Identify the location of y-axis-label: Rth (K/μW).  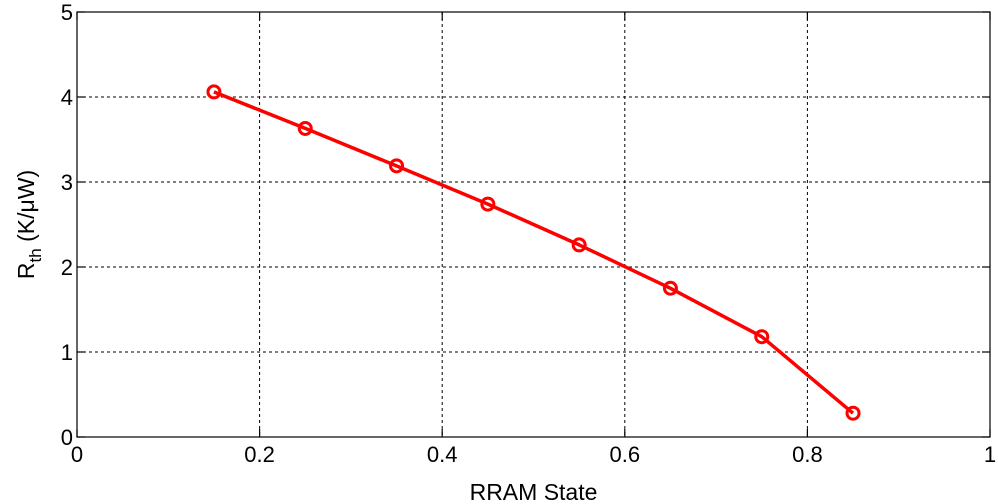
(29, 224).